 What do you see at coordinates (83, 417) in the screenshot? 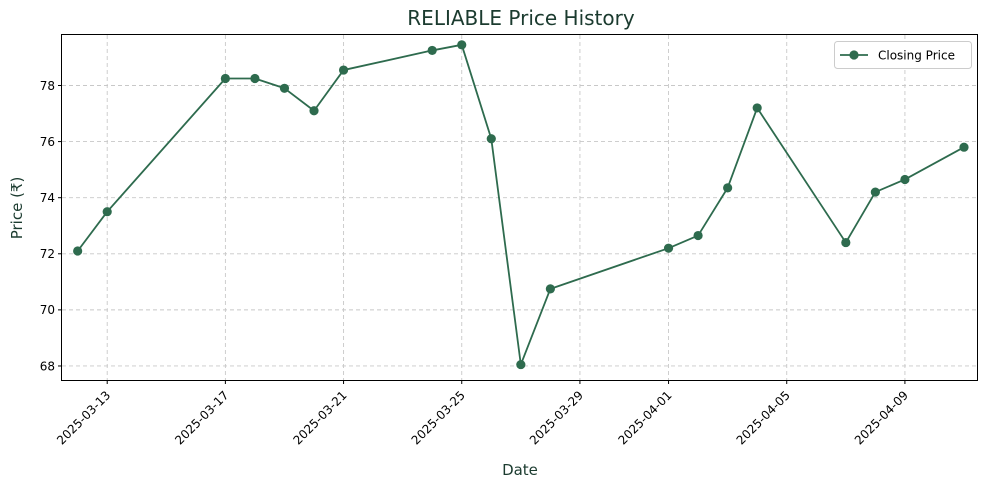
I see `x-tick-label: 2025-03-13` at bounding box center [83, 417].